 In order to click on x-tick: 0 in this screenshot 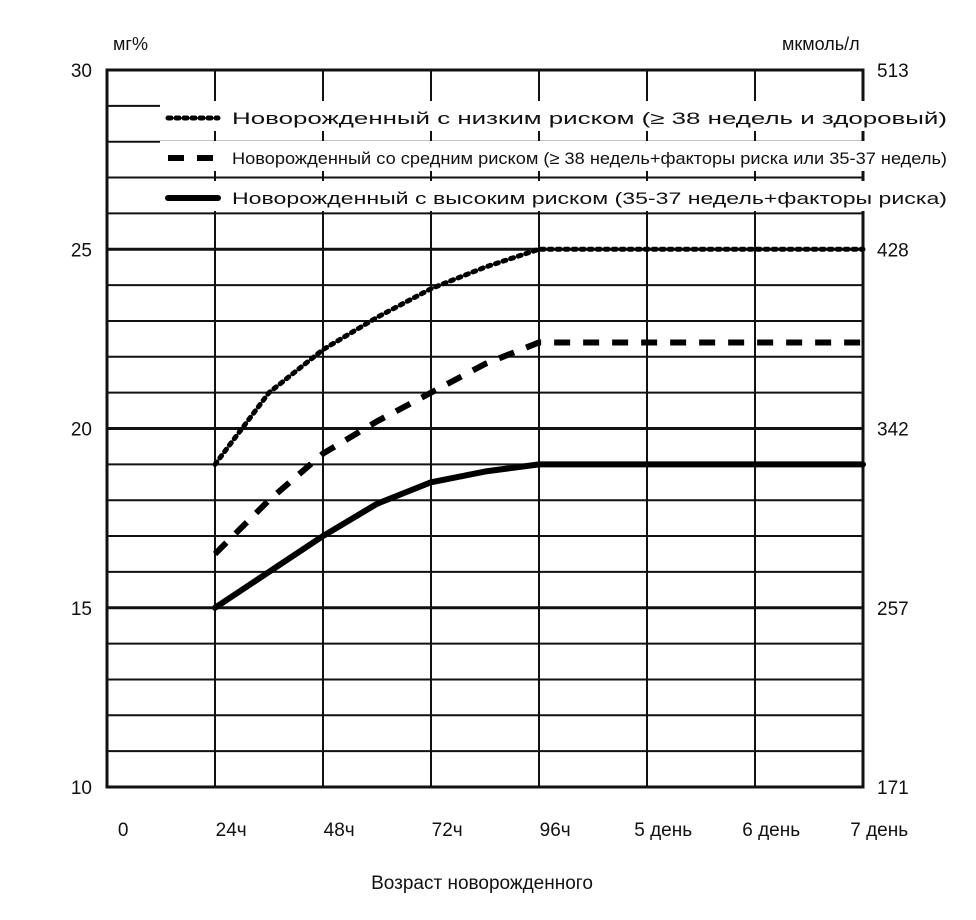, I will do `click(123, 830)`.